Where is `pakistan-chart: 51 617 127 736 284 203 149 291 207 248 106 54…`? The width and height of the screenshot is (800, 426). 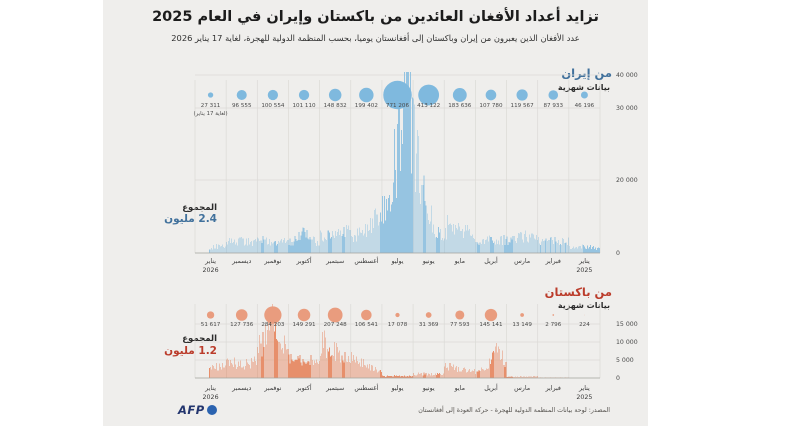
pakistan-chart: 51 617 127 736 284 203 149 291 207 248 106 54… is located at coordinates (416, 352).